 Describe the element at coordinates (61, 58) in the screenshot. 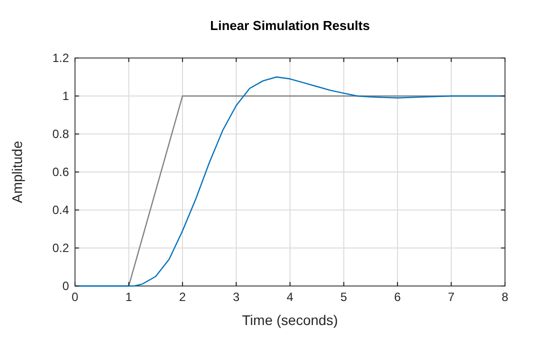

I see `y-tick-label: 1.2` at that location.